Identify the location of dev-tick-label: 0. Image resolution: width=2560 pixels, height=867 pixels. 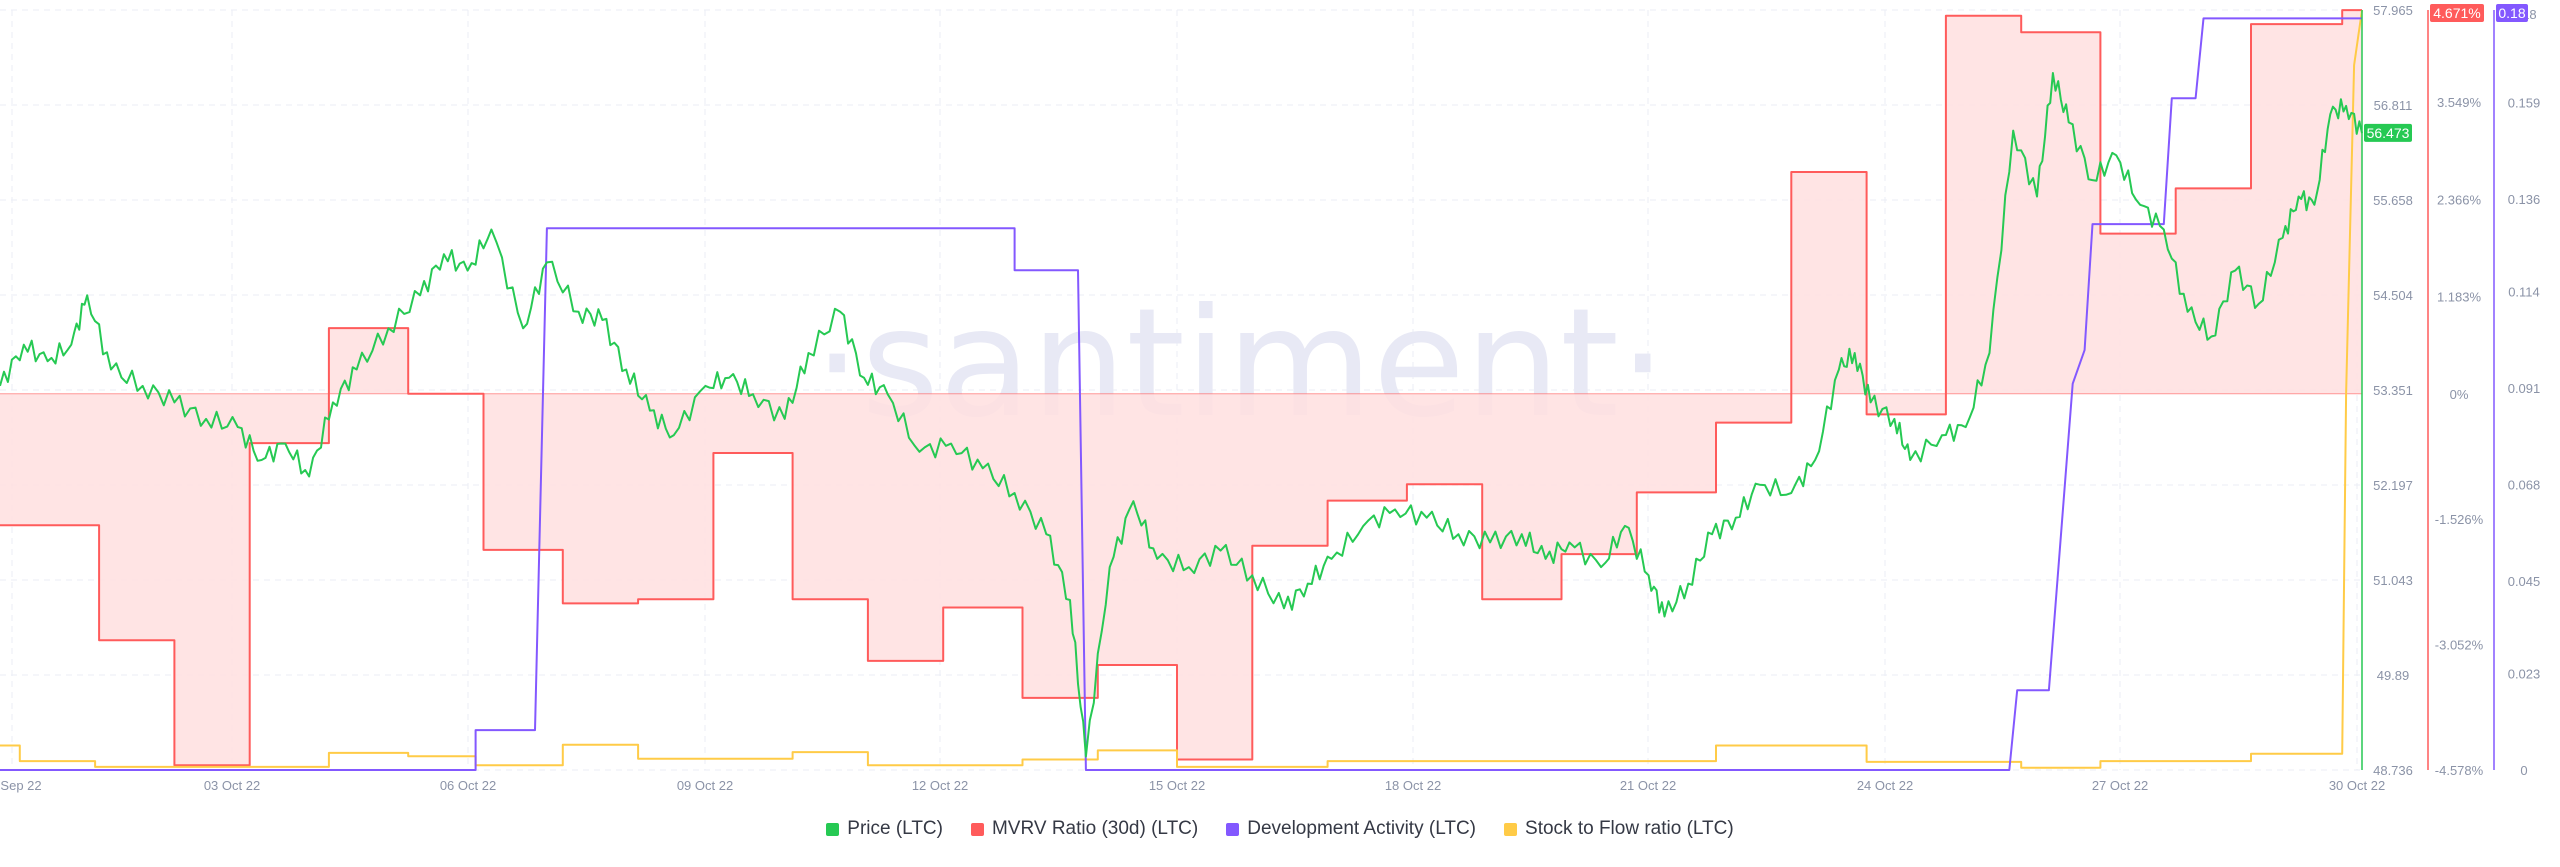
(2523, 770).